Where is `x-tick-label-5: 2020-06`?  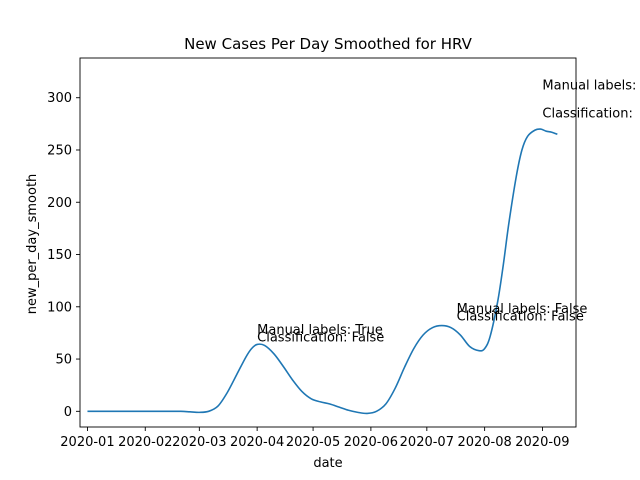
x-tick-label-5: 2020-06 is located at coordinates (371, 442).